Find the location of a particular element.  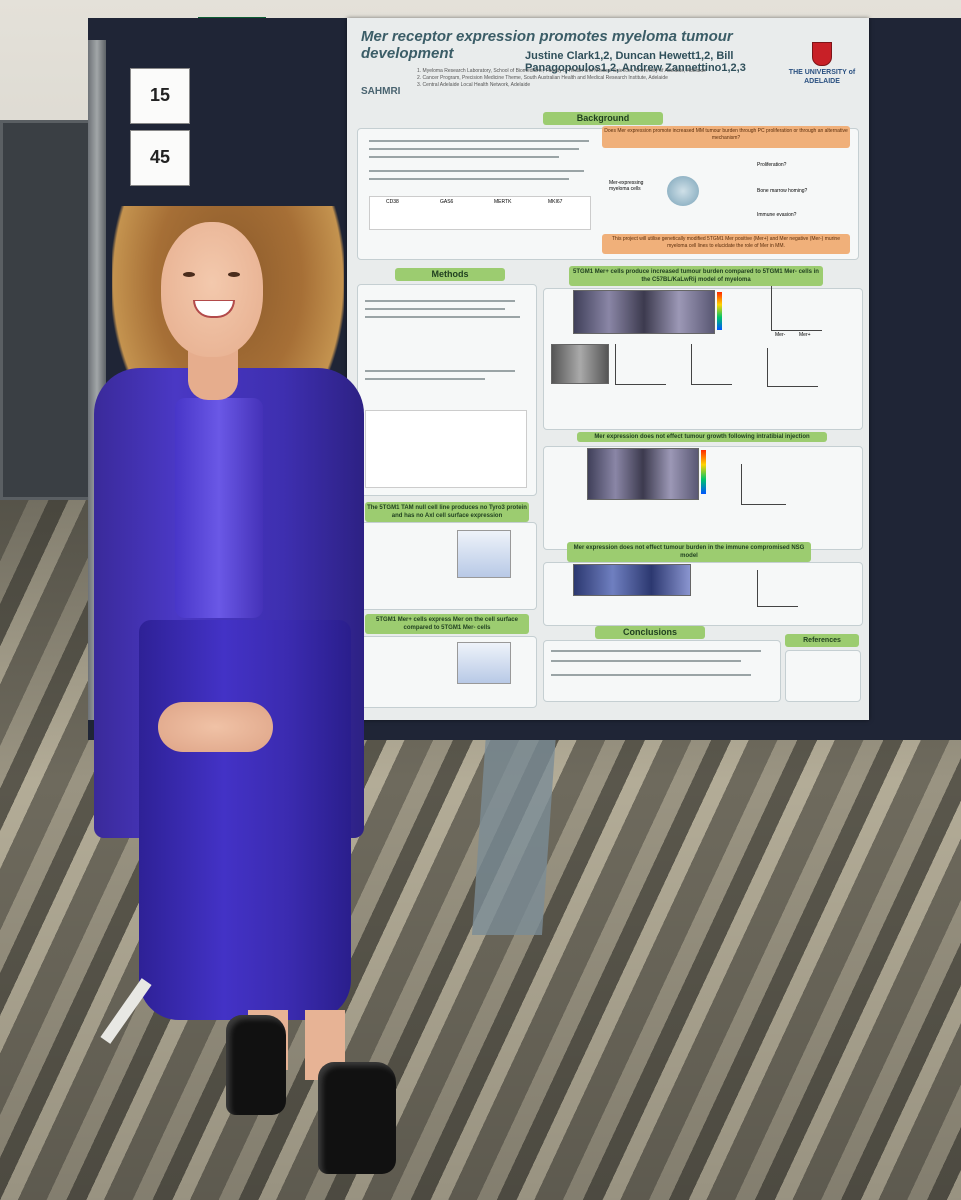

diagram-node-proliferation: Proliferation? is located at coordinates (772, 165).